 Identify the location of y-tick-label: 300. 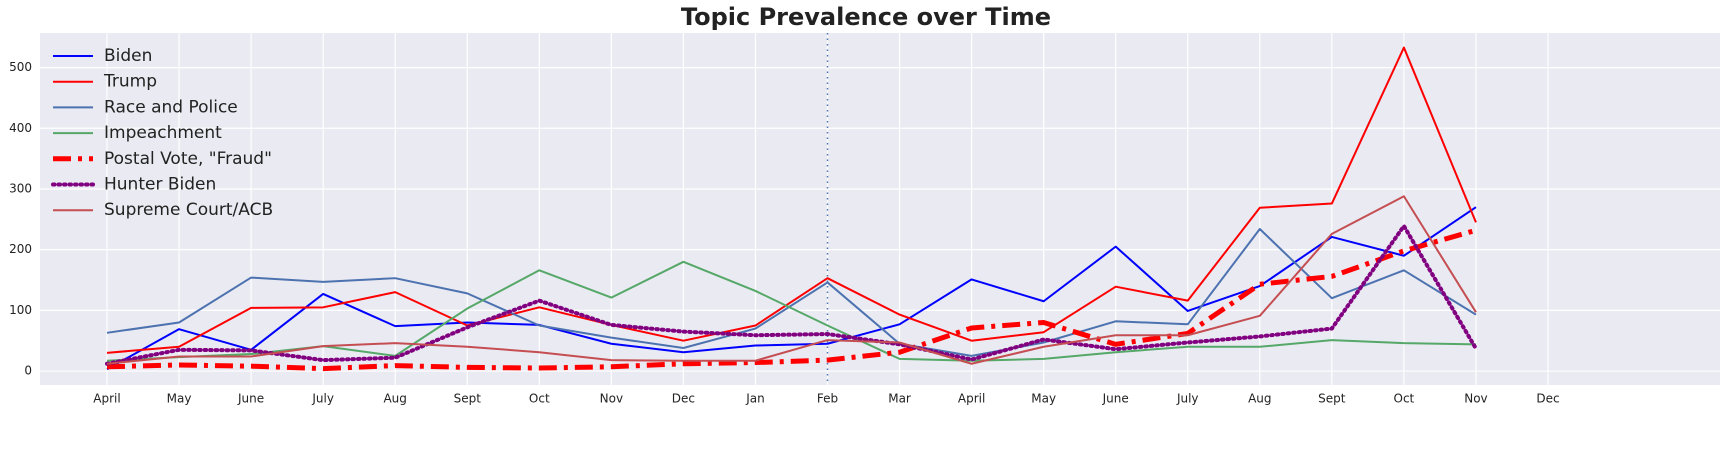
(20, 188).